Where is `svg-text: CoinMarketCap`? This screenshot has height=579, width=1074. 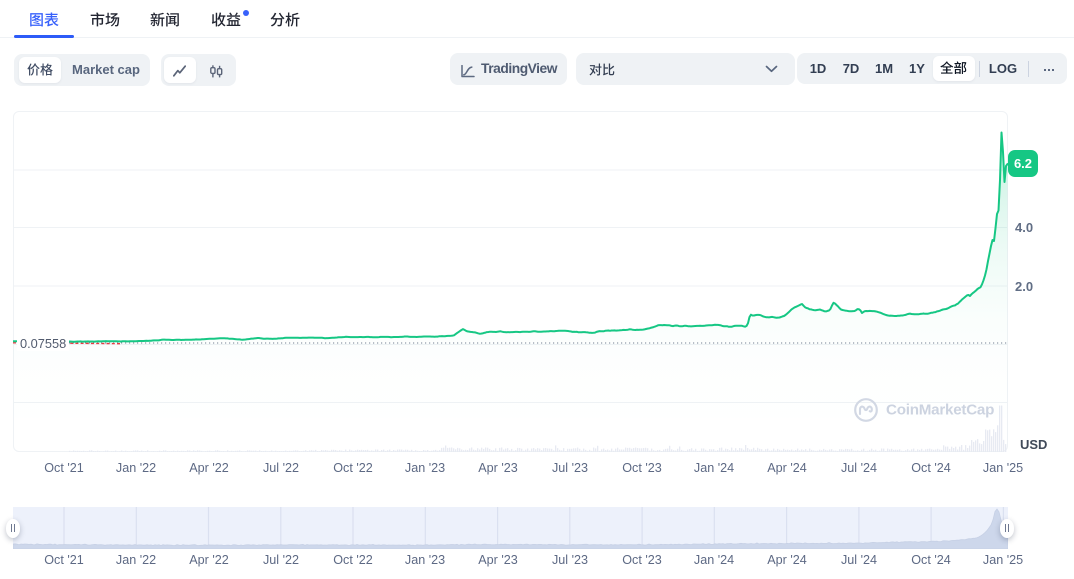
svg-text: CoinMarketCap is located at coordinates (940, 410).